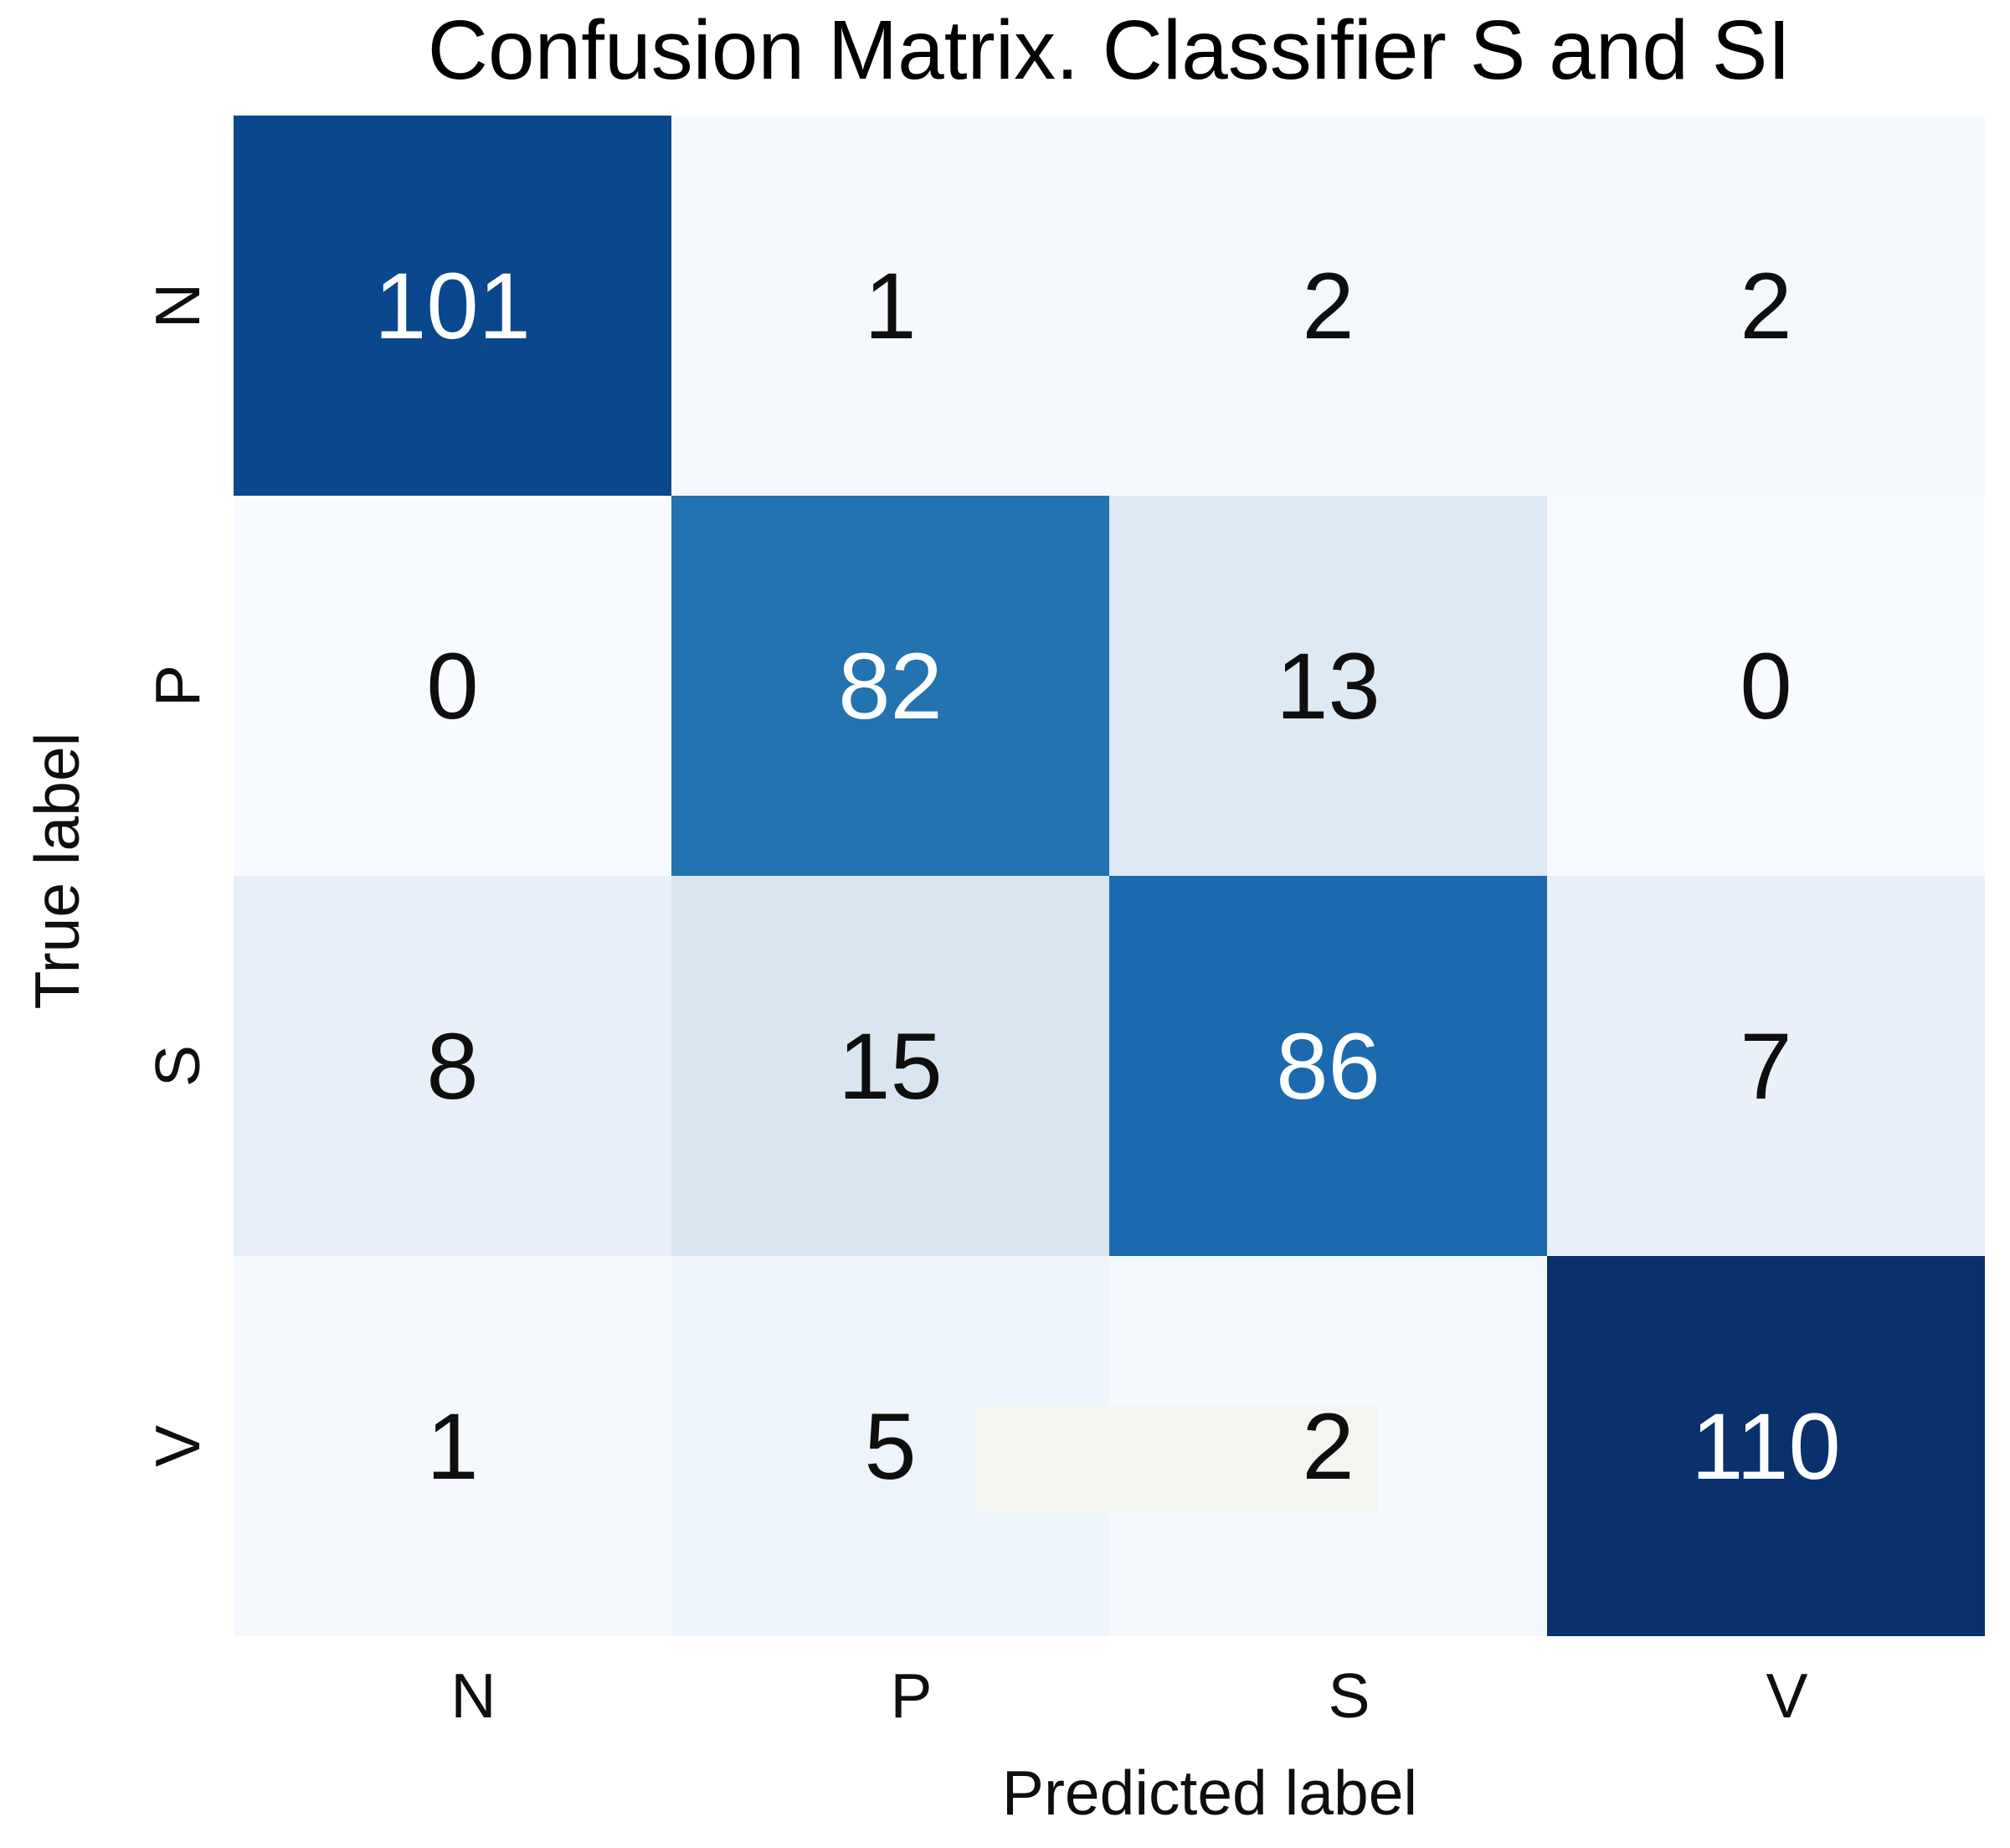 The image size is (2010, 1848). What do you see at coordinates (1209, 1793) in the screenshot?
I see `x-axis-label: Predicted label` at bounding box center [1209, 1793].